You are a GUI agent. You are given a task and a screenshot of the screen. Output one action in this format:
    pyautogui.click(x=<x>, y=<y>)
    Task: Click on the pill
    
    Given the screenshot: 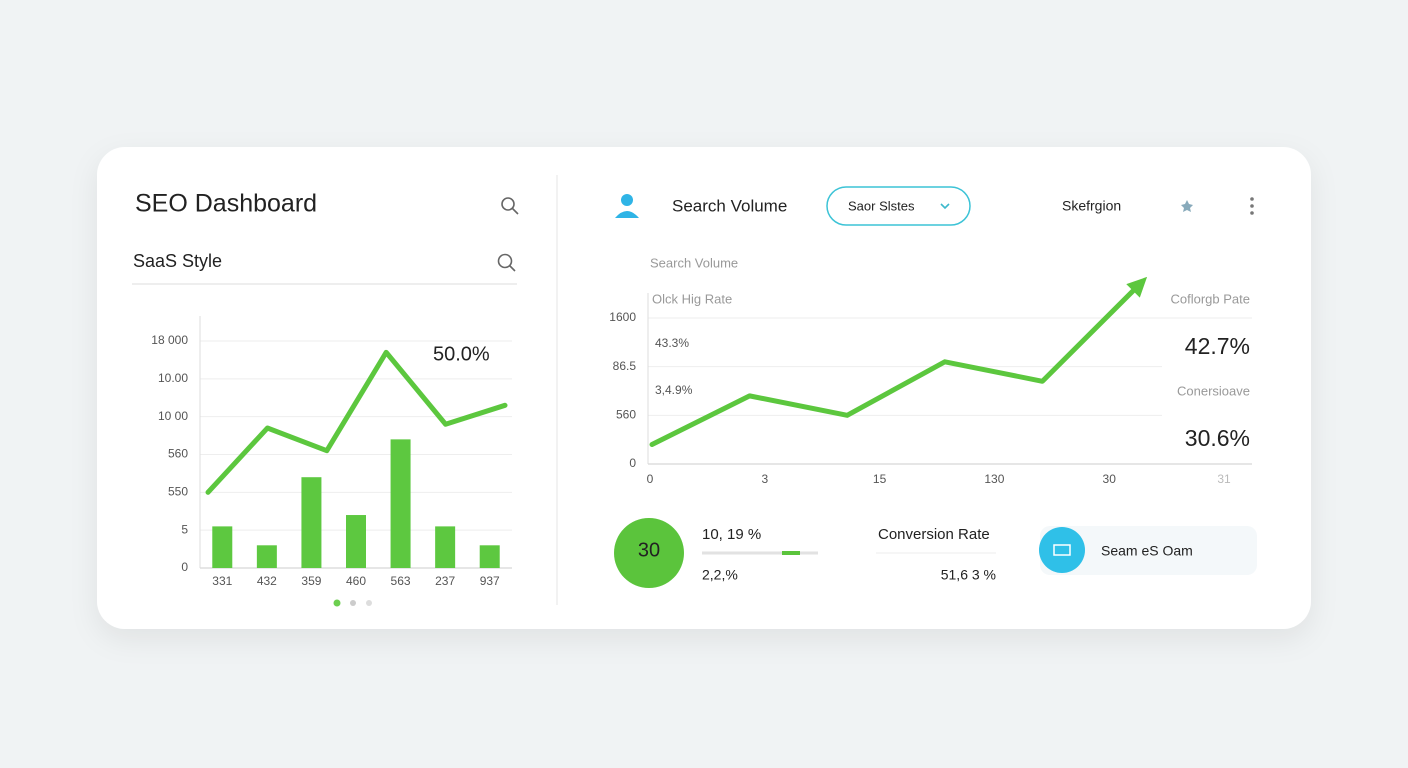 What is the action you would take?
    pyautogui.click(x=1148, y=550)
    